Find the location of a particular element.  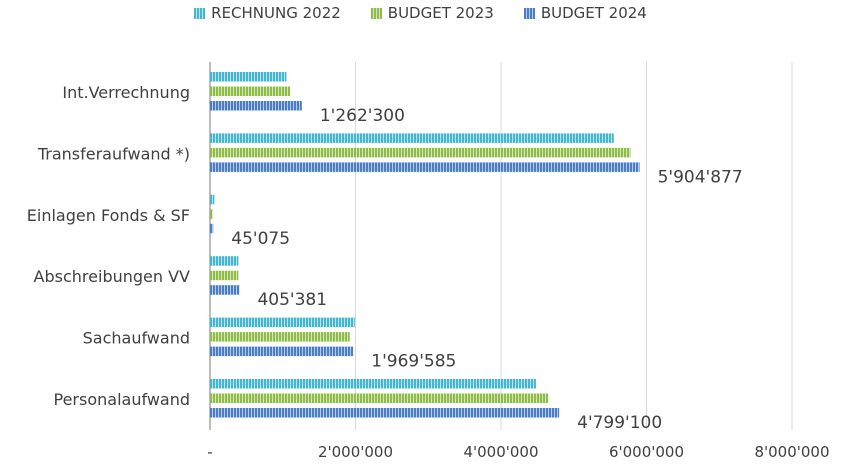

x-tick-label: - is located at coordinates (209, 452).